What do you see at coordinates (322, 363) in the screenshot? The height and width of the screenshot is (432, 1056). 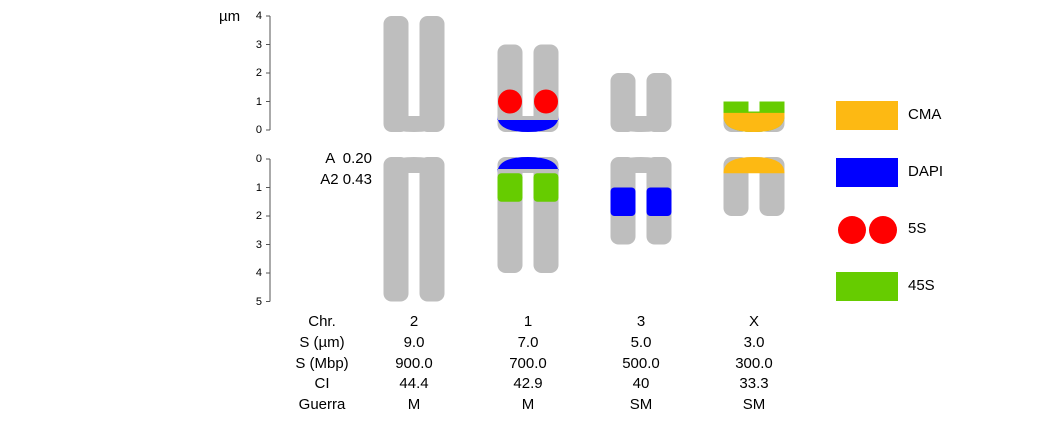 I see `table-row-header: S (Mbp)` at bounding box center [322, 363].